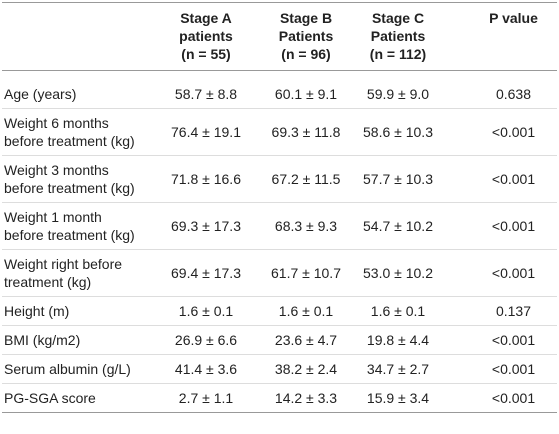 The width and height of the screenshot is (559, 434). Describe the element at coordinates (77, 37) in the screenshot. I see `header-cell` at that location.